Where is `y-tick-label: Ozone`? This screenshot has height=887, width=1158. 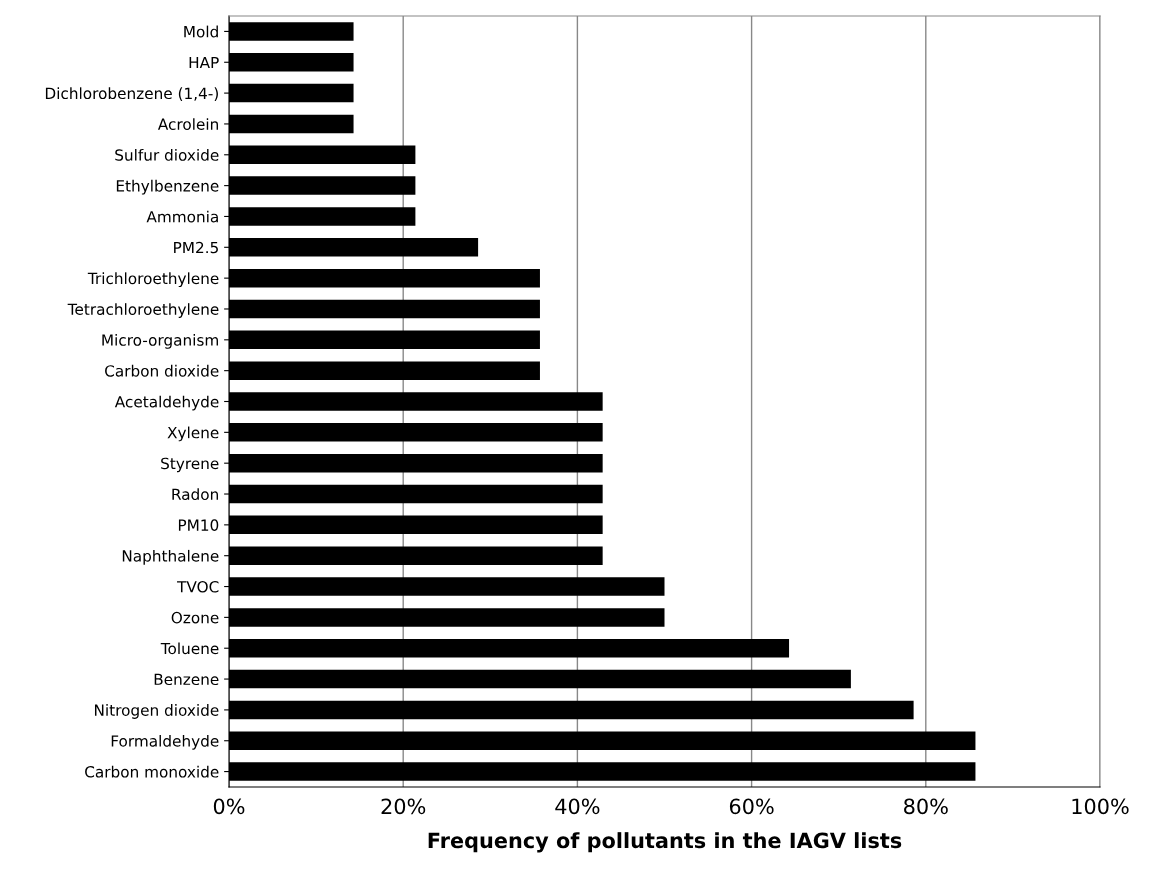 y-tick-label: Ozone is located at coordinates (195, 617).